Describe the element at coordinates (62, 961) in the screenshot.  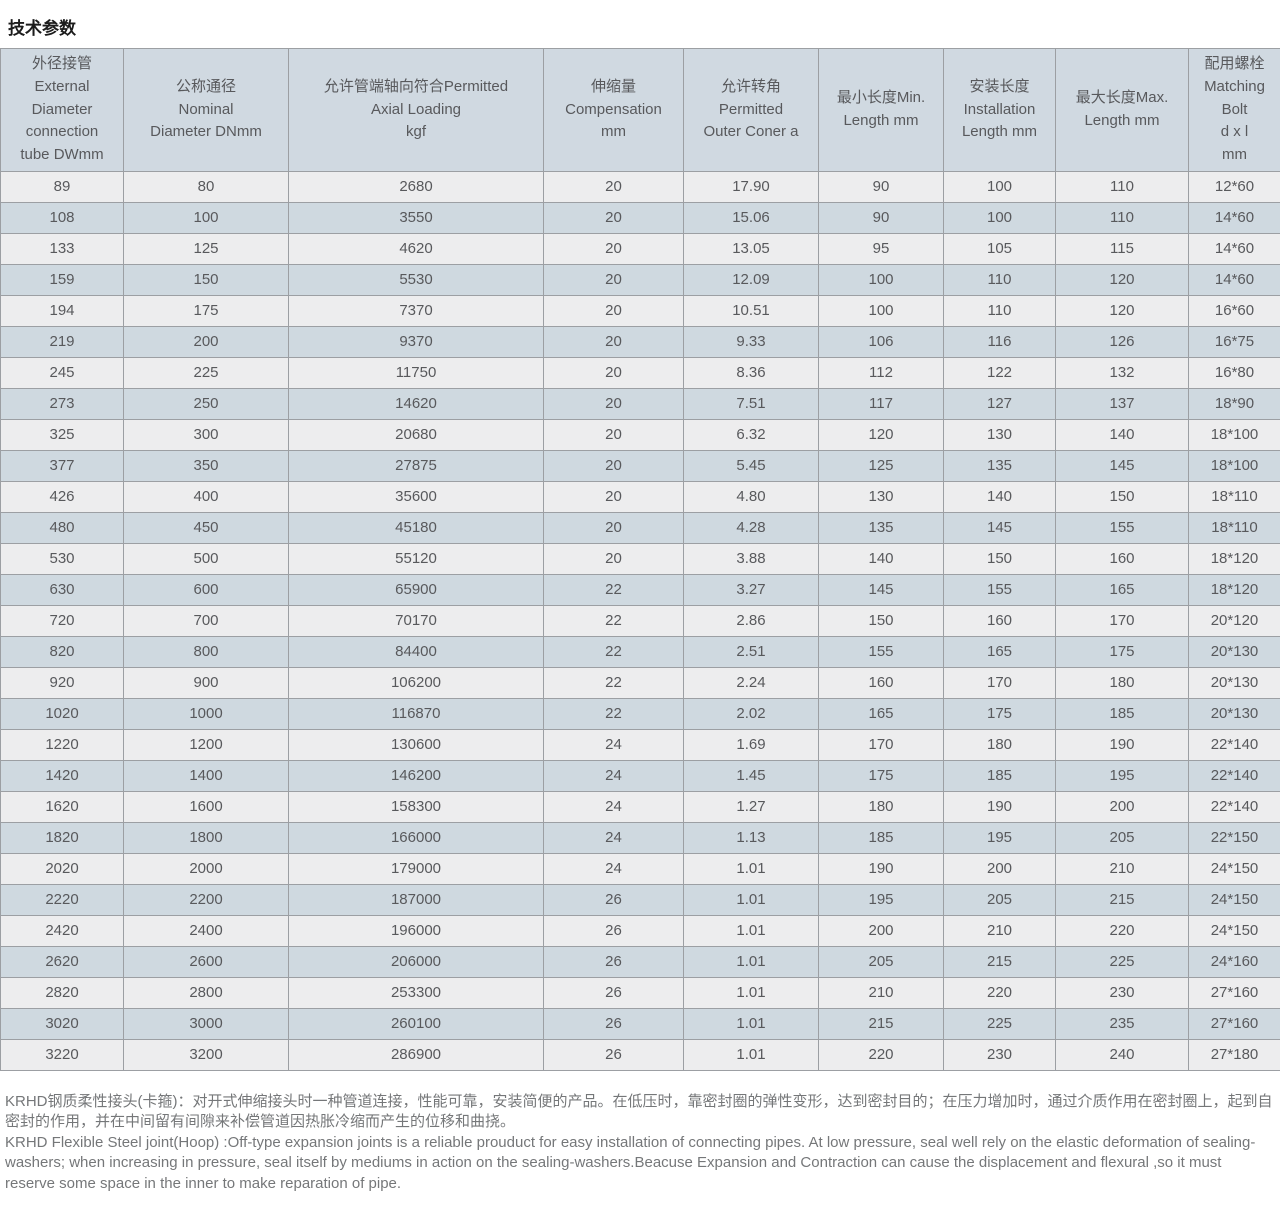
I see `table-cell: 2620` at that location.